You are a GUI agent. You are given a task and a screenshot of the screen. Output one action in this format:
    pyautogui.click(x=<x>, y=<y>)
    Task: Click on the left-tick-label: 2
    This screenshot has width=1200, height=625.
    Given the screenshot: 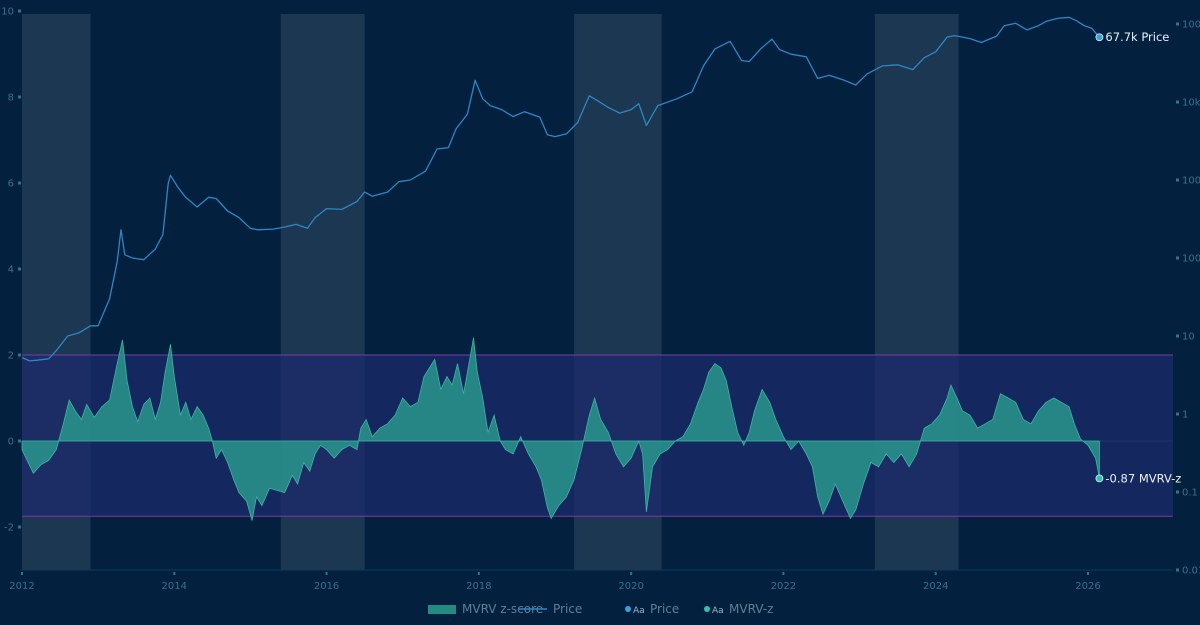 What is the action you would take?
    pyautogui.click(x=11, y=356)
    